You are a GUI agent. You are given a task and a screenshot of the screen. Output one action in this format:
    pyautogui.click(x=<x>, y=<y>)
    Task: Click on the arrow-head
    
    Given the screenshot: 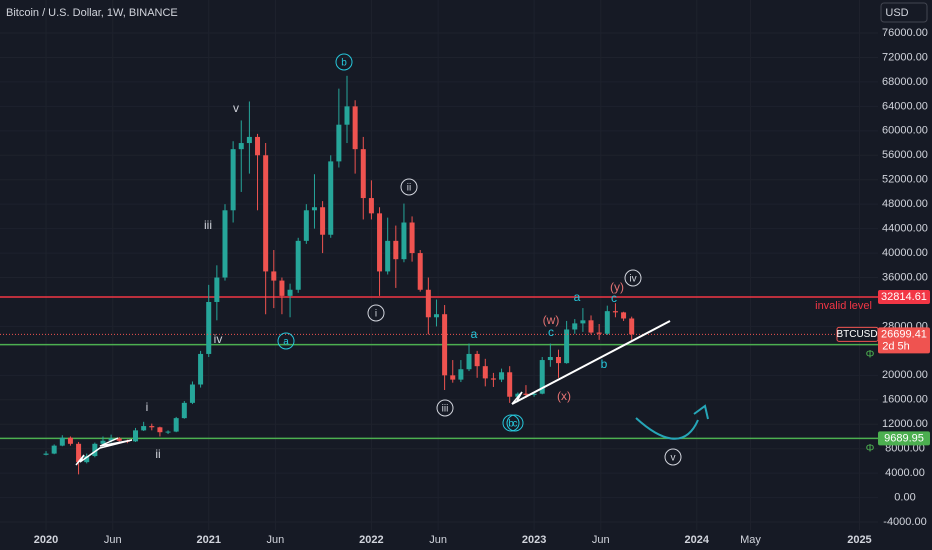 What is the action you would take?
    pyautogui.click(x=701, y=412)
    